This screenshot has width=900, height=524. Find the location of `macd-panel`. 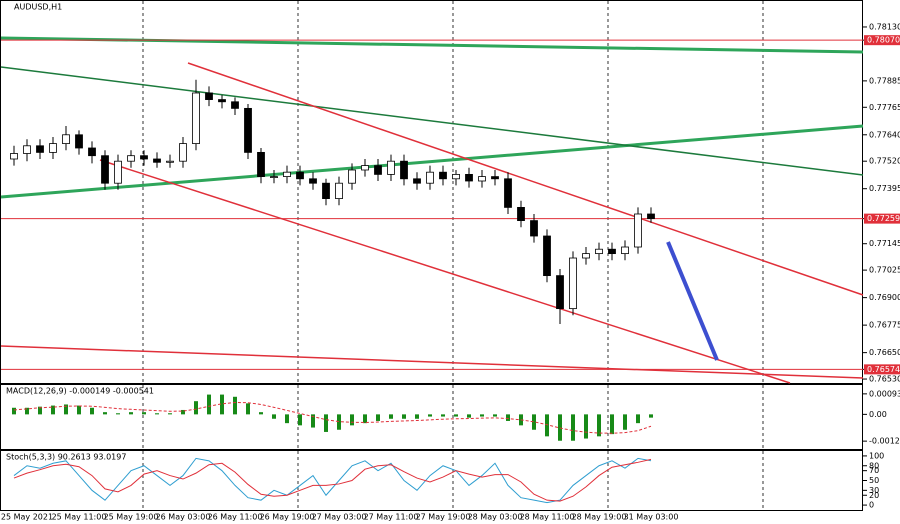

macd-panel is located at coordinates (431, 417).